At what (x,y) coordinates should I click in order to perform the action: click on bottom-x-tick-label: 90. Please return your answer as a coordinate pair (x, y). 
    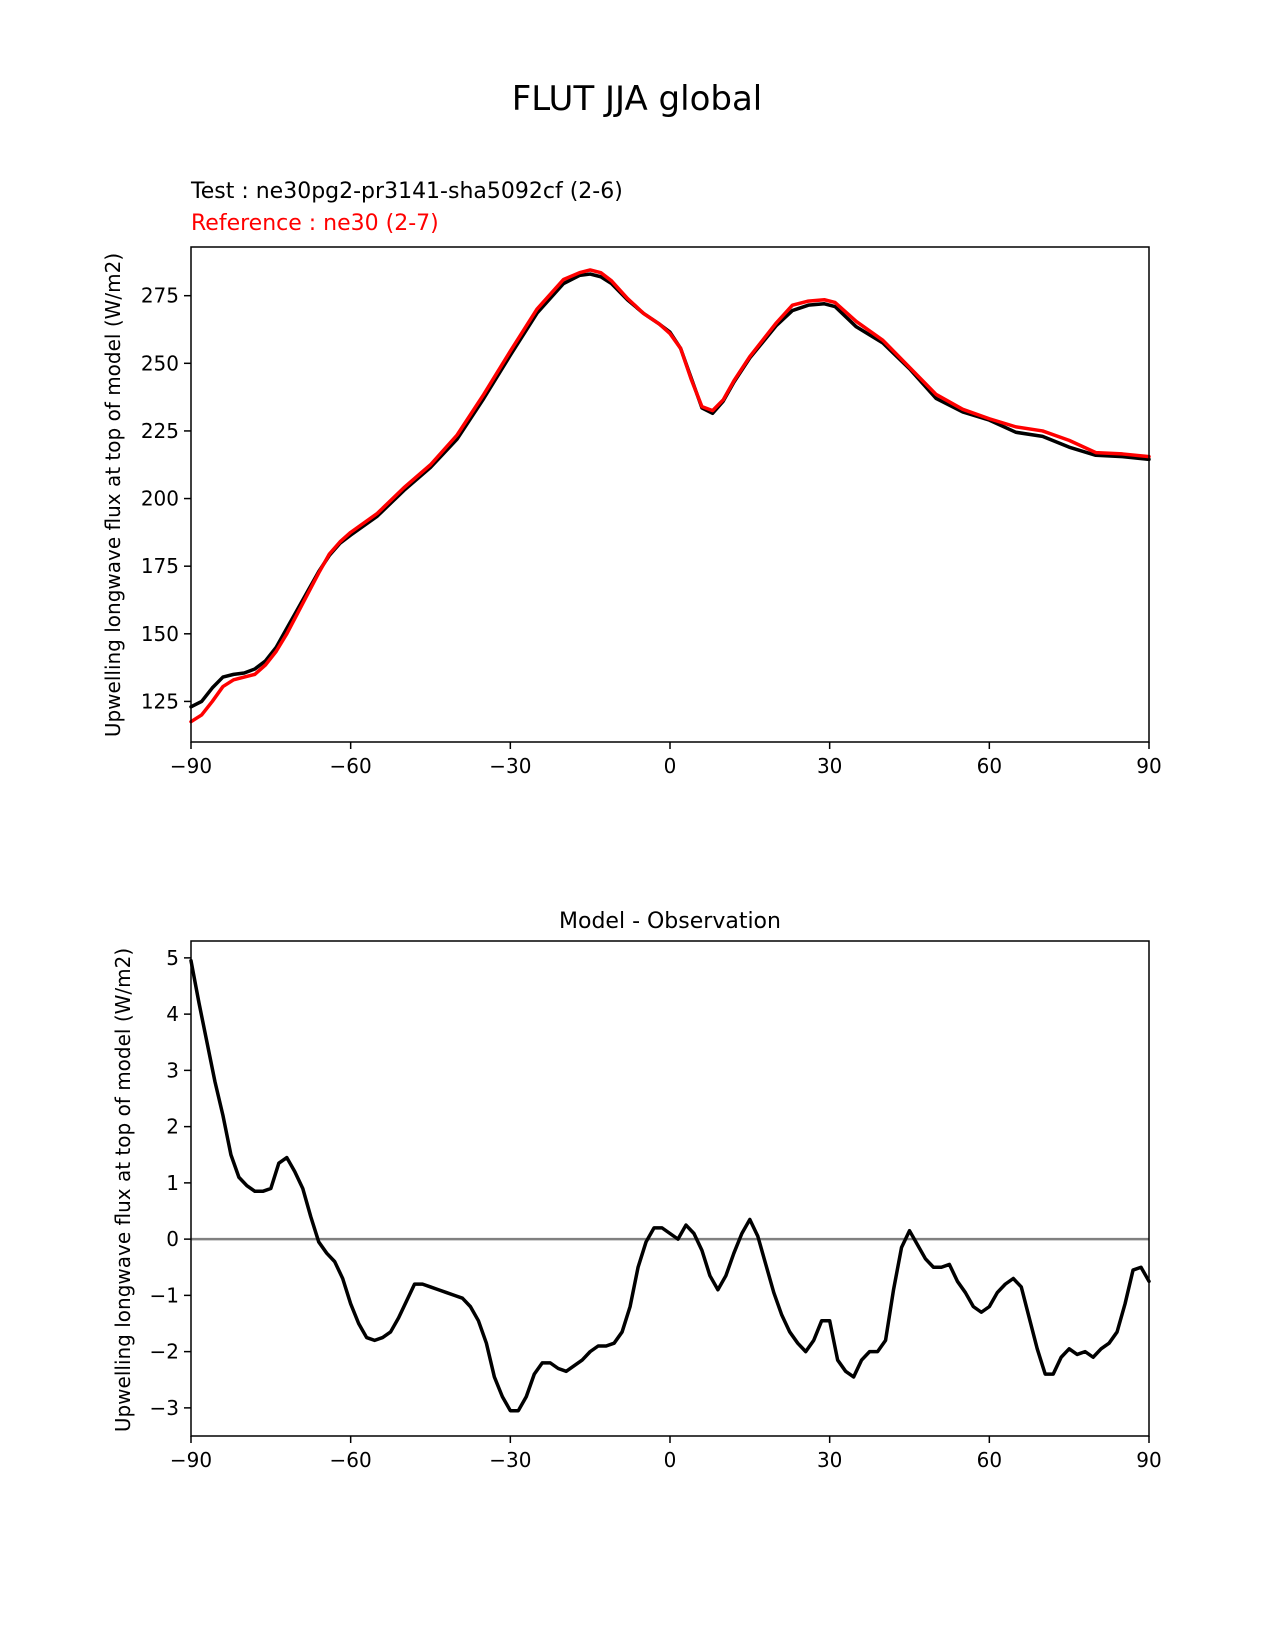
    Looking at the image, I should click on (1148, 1460).